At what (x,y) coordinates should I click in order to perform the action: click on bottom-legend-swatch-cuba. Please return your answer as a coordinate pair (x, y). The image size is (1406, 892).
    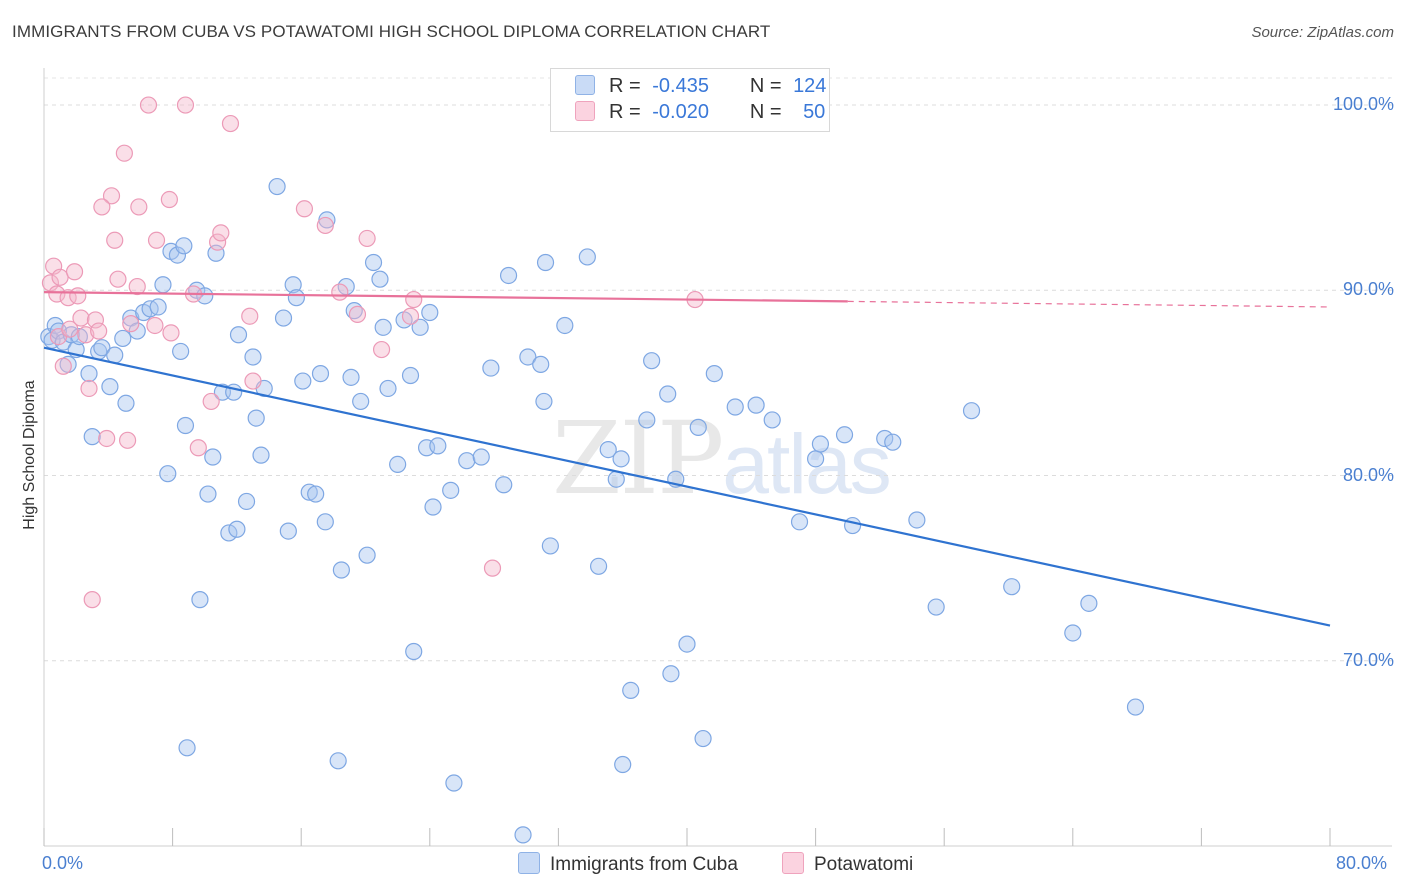
    Looking at the image, I should click on (529, 863).